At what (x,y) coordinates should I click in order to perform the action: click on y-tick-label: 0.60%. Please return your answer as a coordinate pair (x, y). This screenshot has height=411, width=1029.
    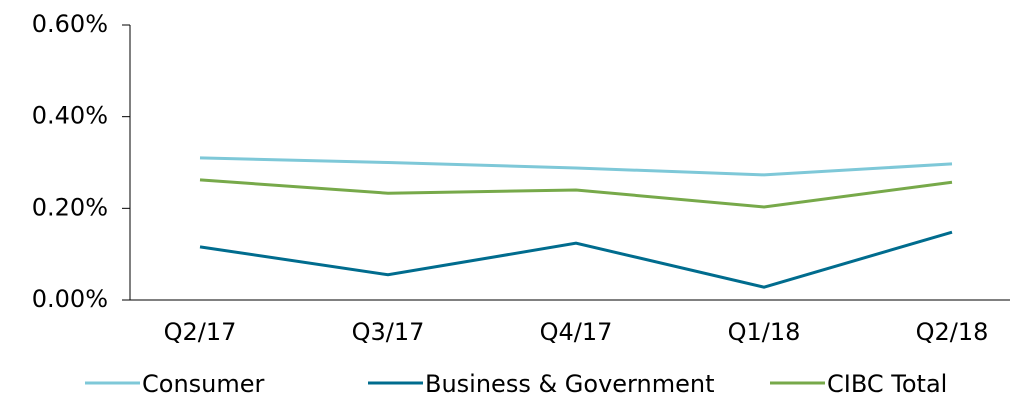
    Looking at the image, I should click on (70, 24).